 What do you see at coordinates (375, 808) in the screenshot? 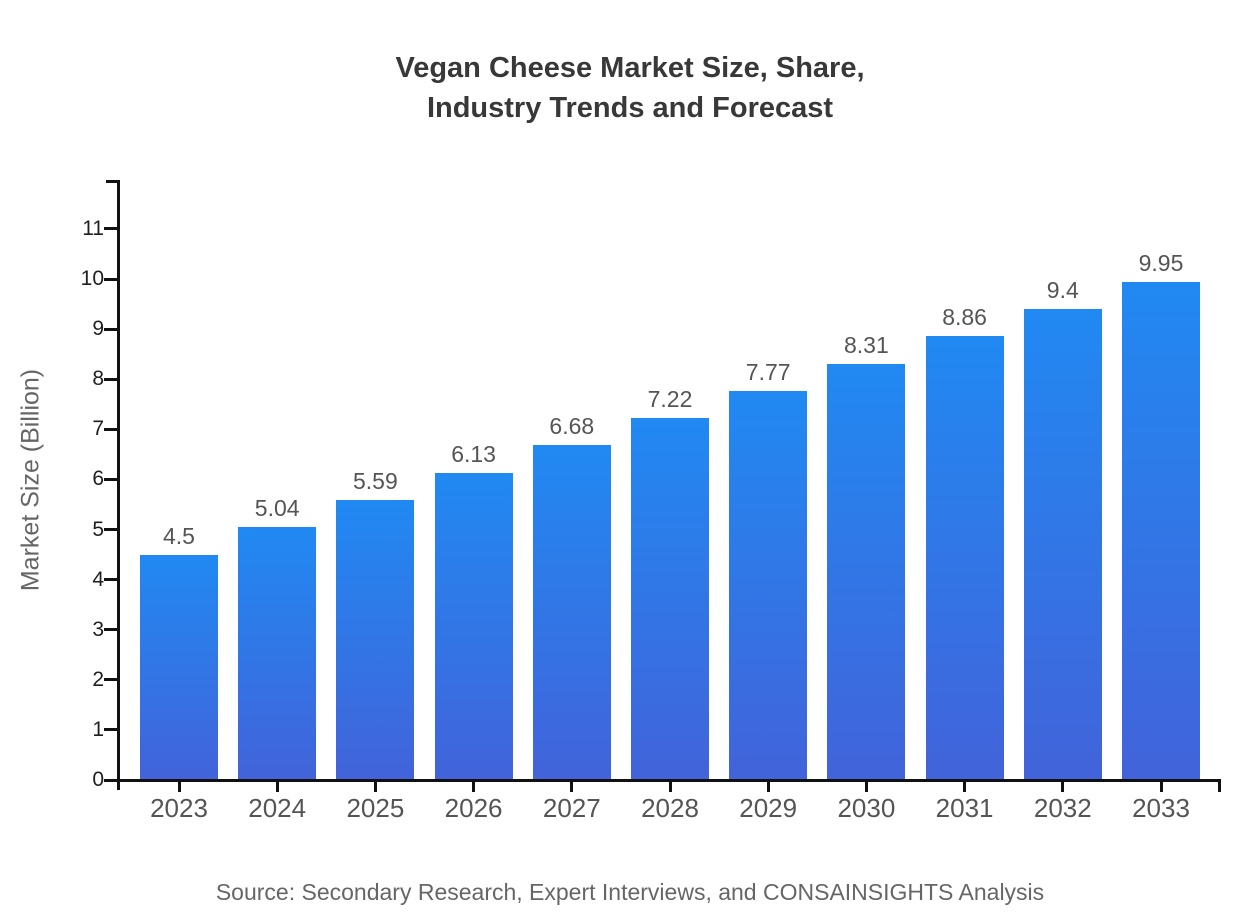
I see `x-tick-label: 2025` at bounding box center [375, 808].